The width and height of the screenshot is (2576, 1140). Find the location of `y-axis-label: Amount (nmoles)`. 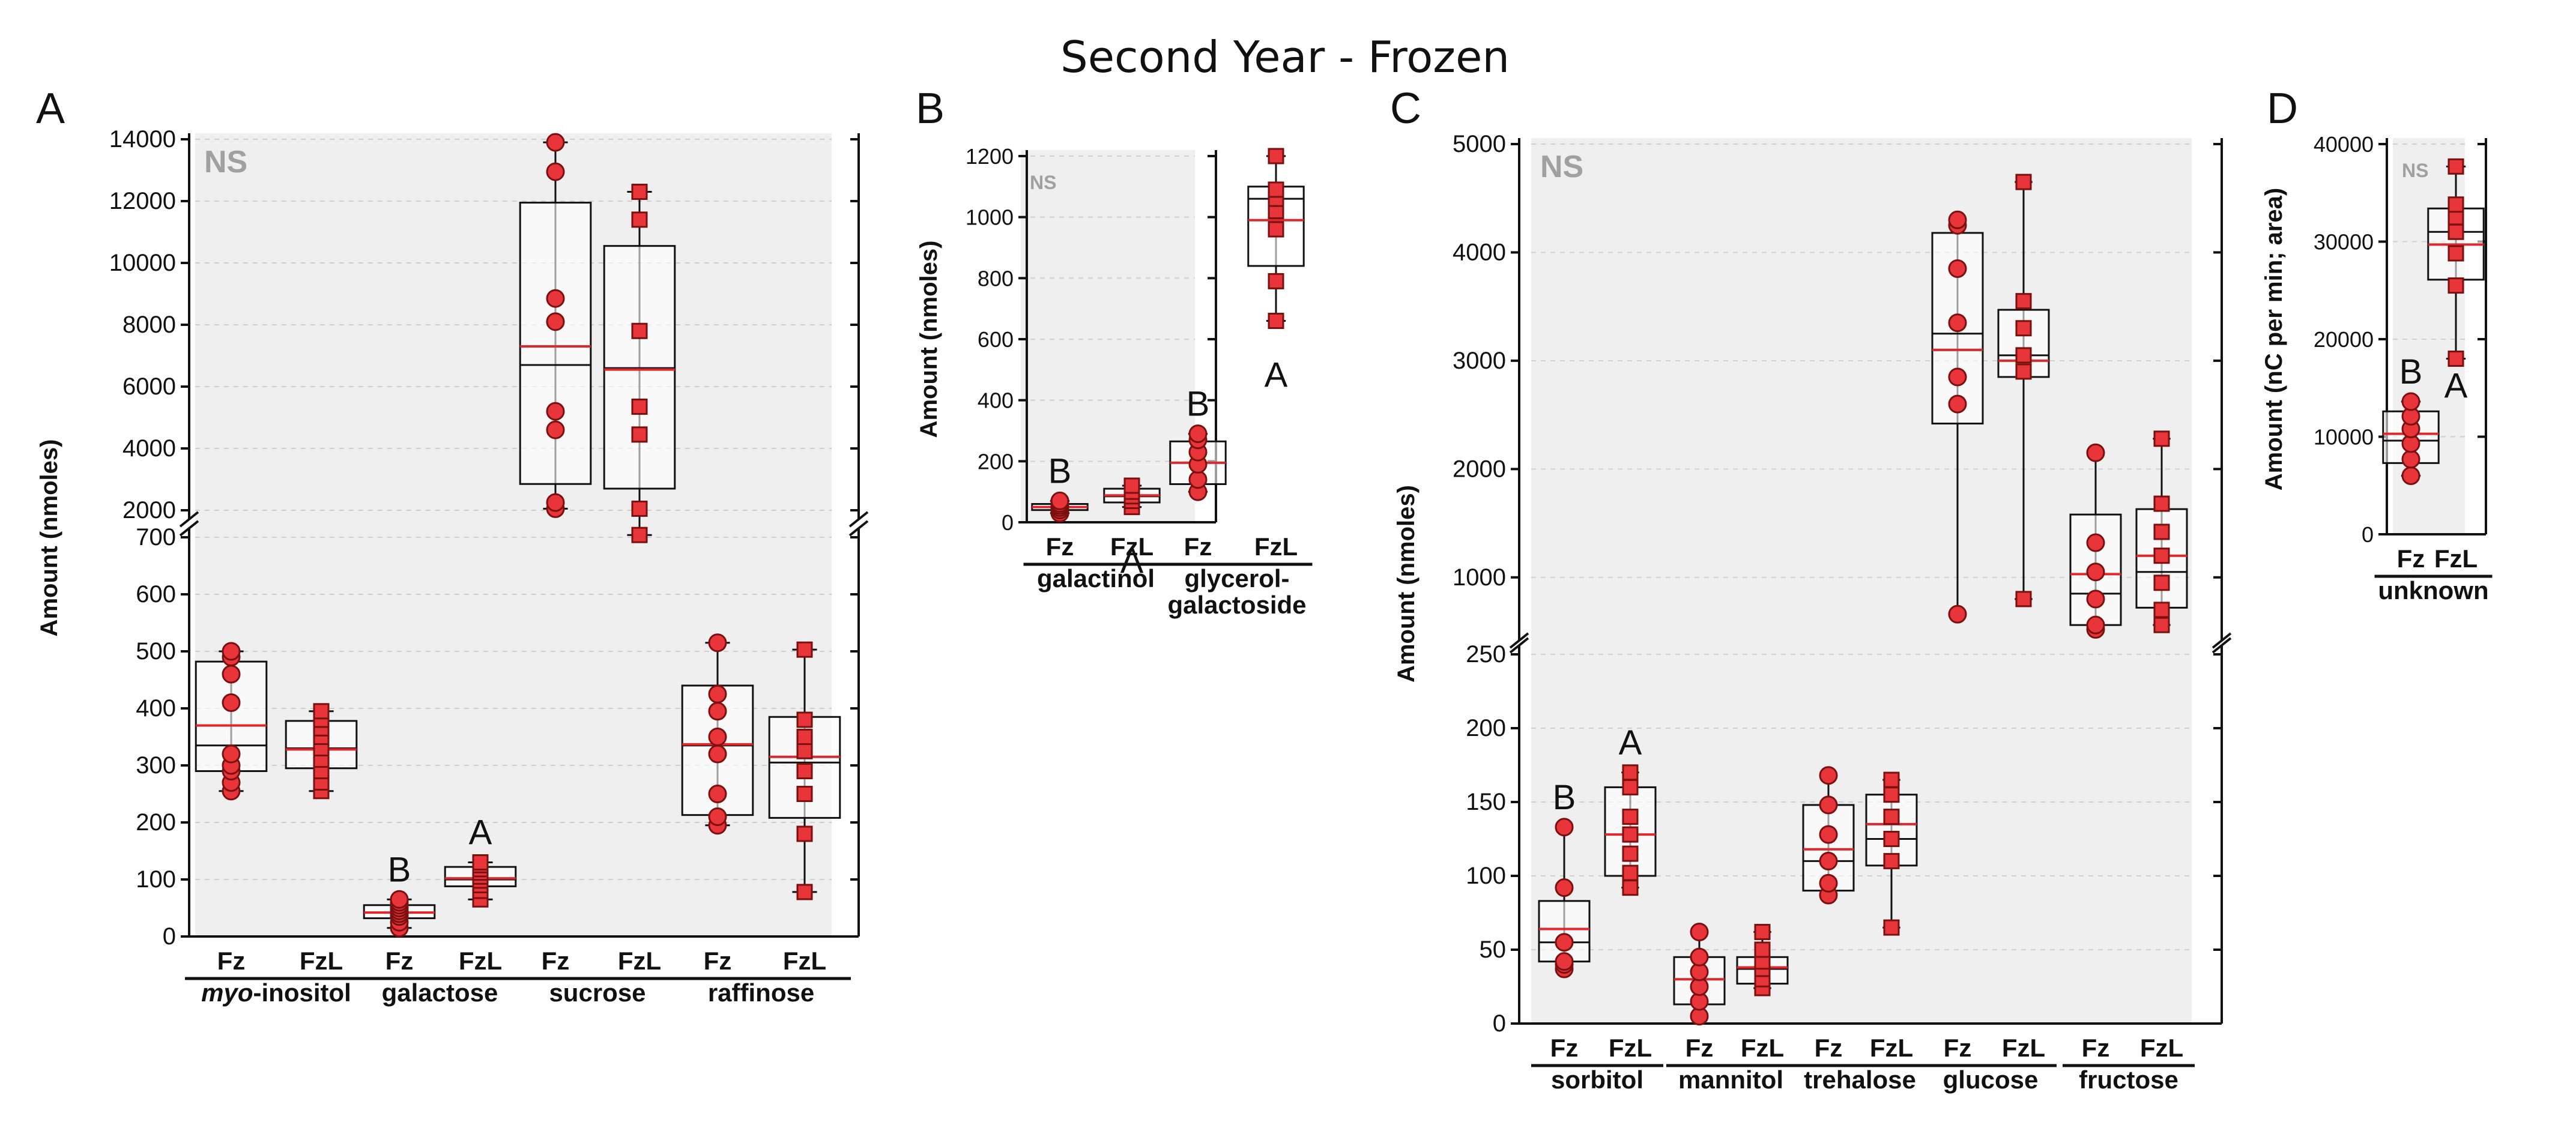

y-axis-label: Amount (nmoles) is located at coordinates (1406, 584).